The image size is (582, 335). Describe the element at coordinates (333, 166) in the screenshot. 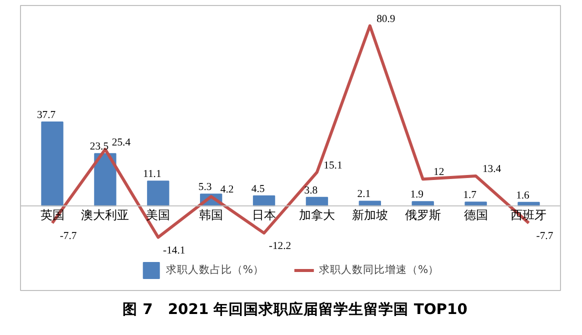

I see `data-label: 15.1` at that location.